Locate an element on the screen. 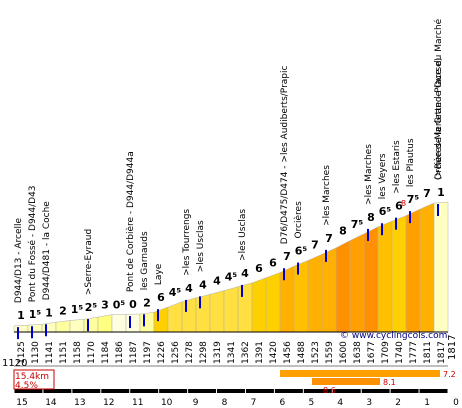 Image resolution: width=462 pixels, height=408 pixels. distance-tick-label: 0 is located at coordinates (456, 403).